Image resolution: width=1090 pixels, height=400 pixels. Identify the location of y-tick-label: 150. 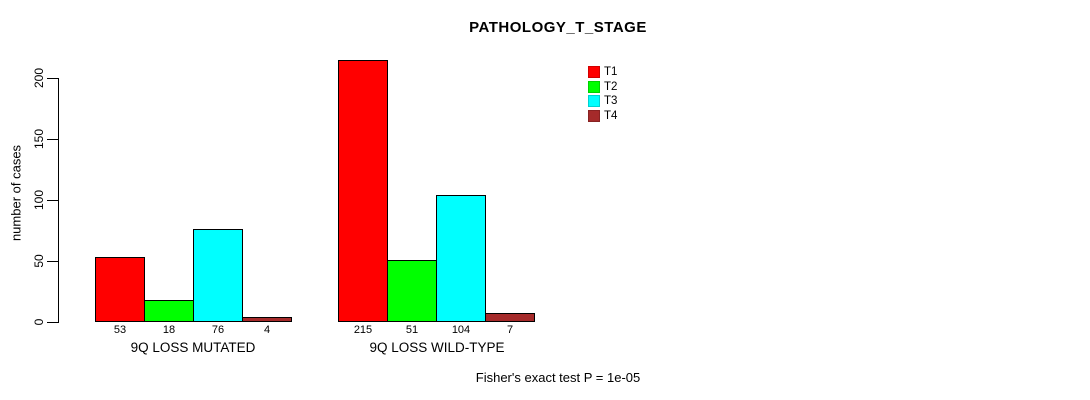
(39, 139).